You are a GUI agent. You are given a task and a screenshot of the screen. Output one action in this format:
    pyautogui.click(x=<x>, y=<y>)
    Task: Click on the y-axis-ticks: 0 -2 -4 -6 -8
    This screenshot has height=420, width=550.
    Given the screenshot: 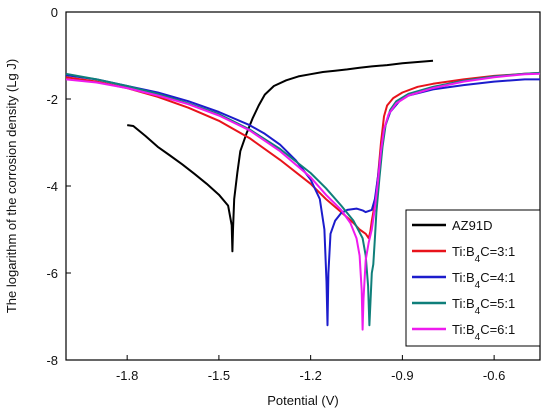 What is the action you would take?
    pyautogui.click(x=58, y=186)
    